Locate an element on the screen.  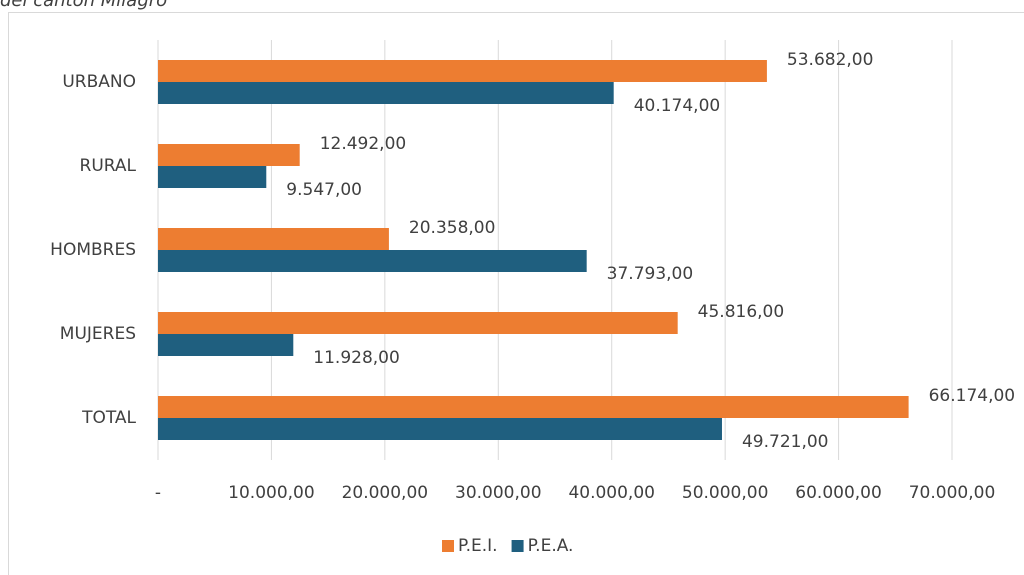
x-tick-label: 70.000,00 is located at coordinates (952, 493).